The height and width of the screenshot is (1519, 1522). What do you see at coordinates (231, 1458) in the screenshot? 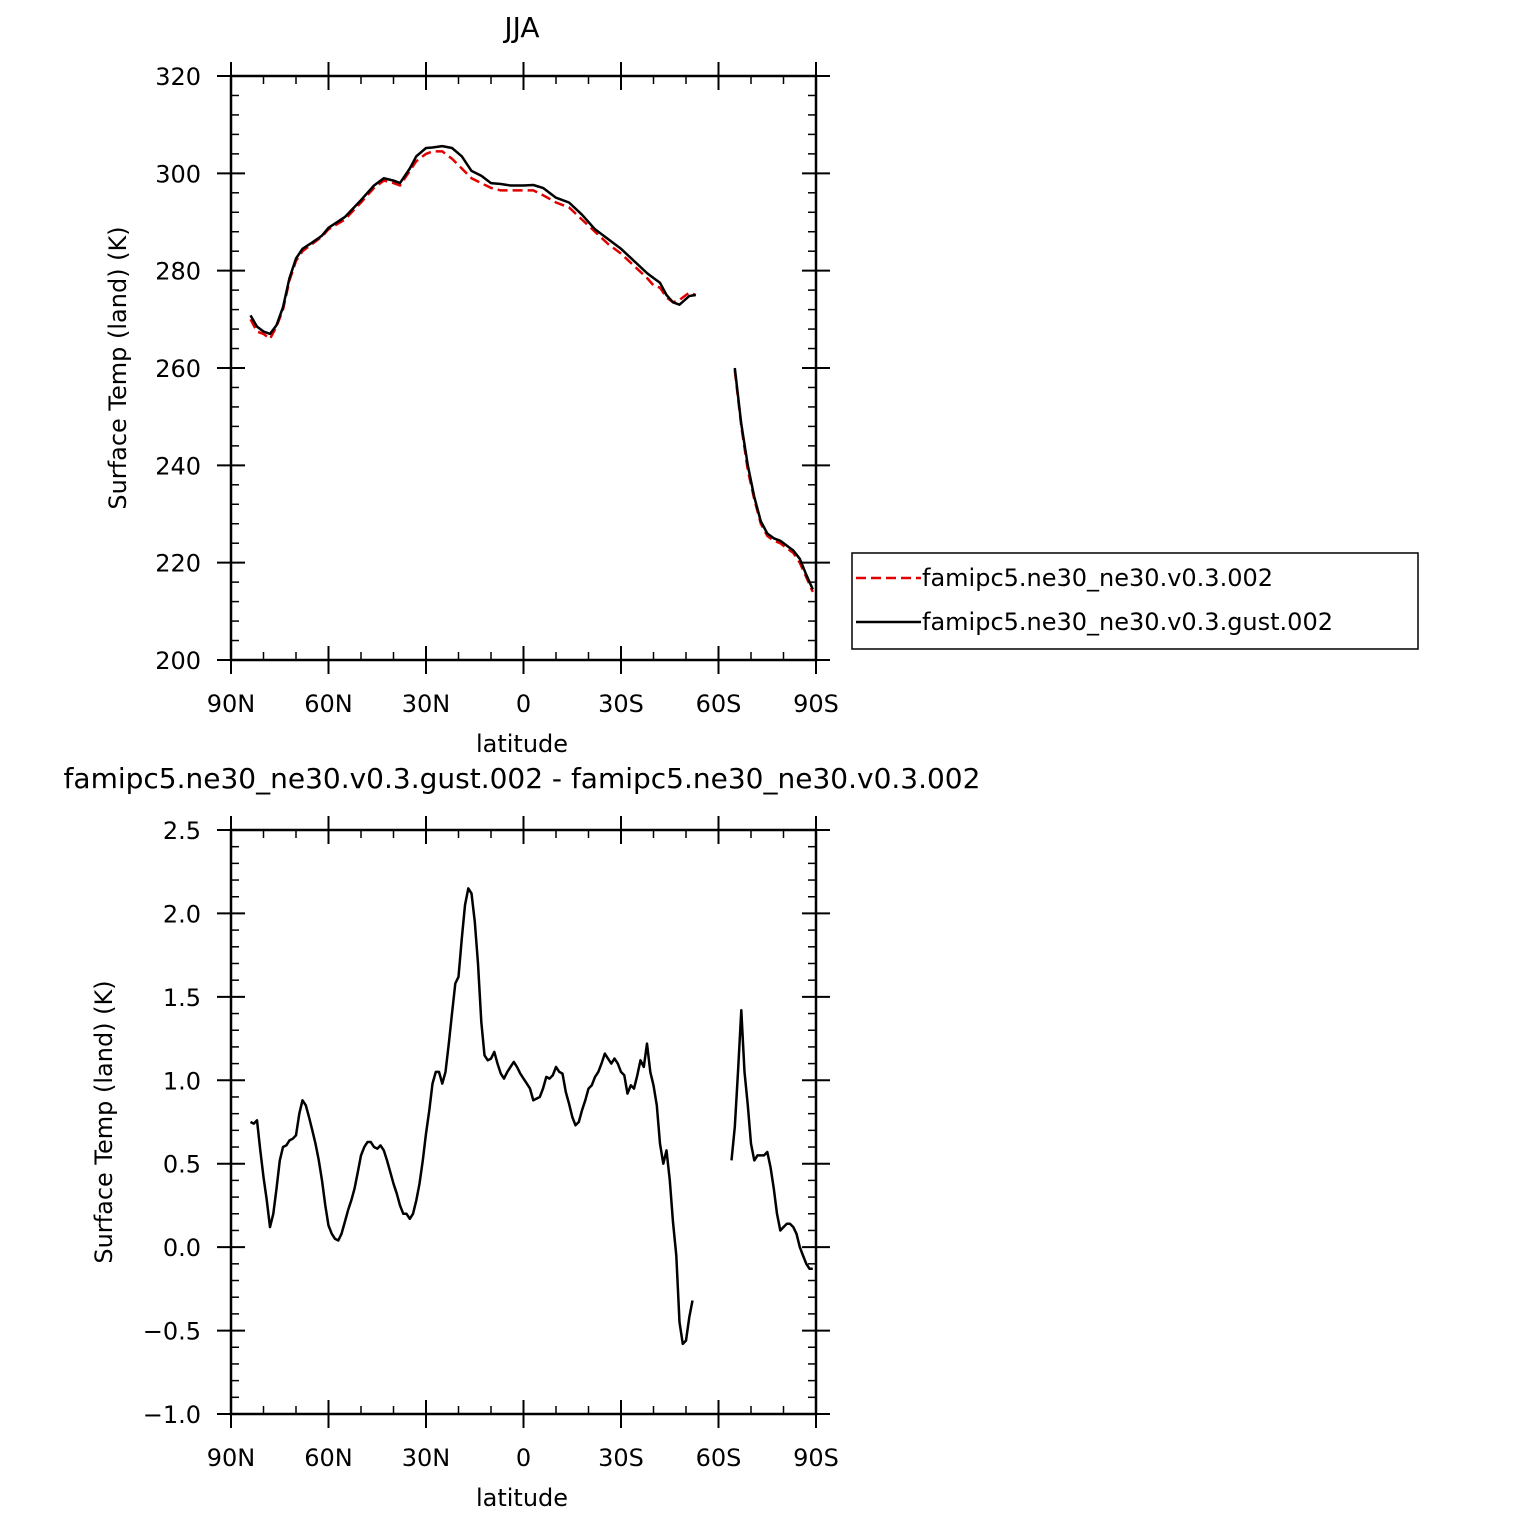
I see `bottom-x-tick-label: 90N` at bounding box center [231, 1458].